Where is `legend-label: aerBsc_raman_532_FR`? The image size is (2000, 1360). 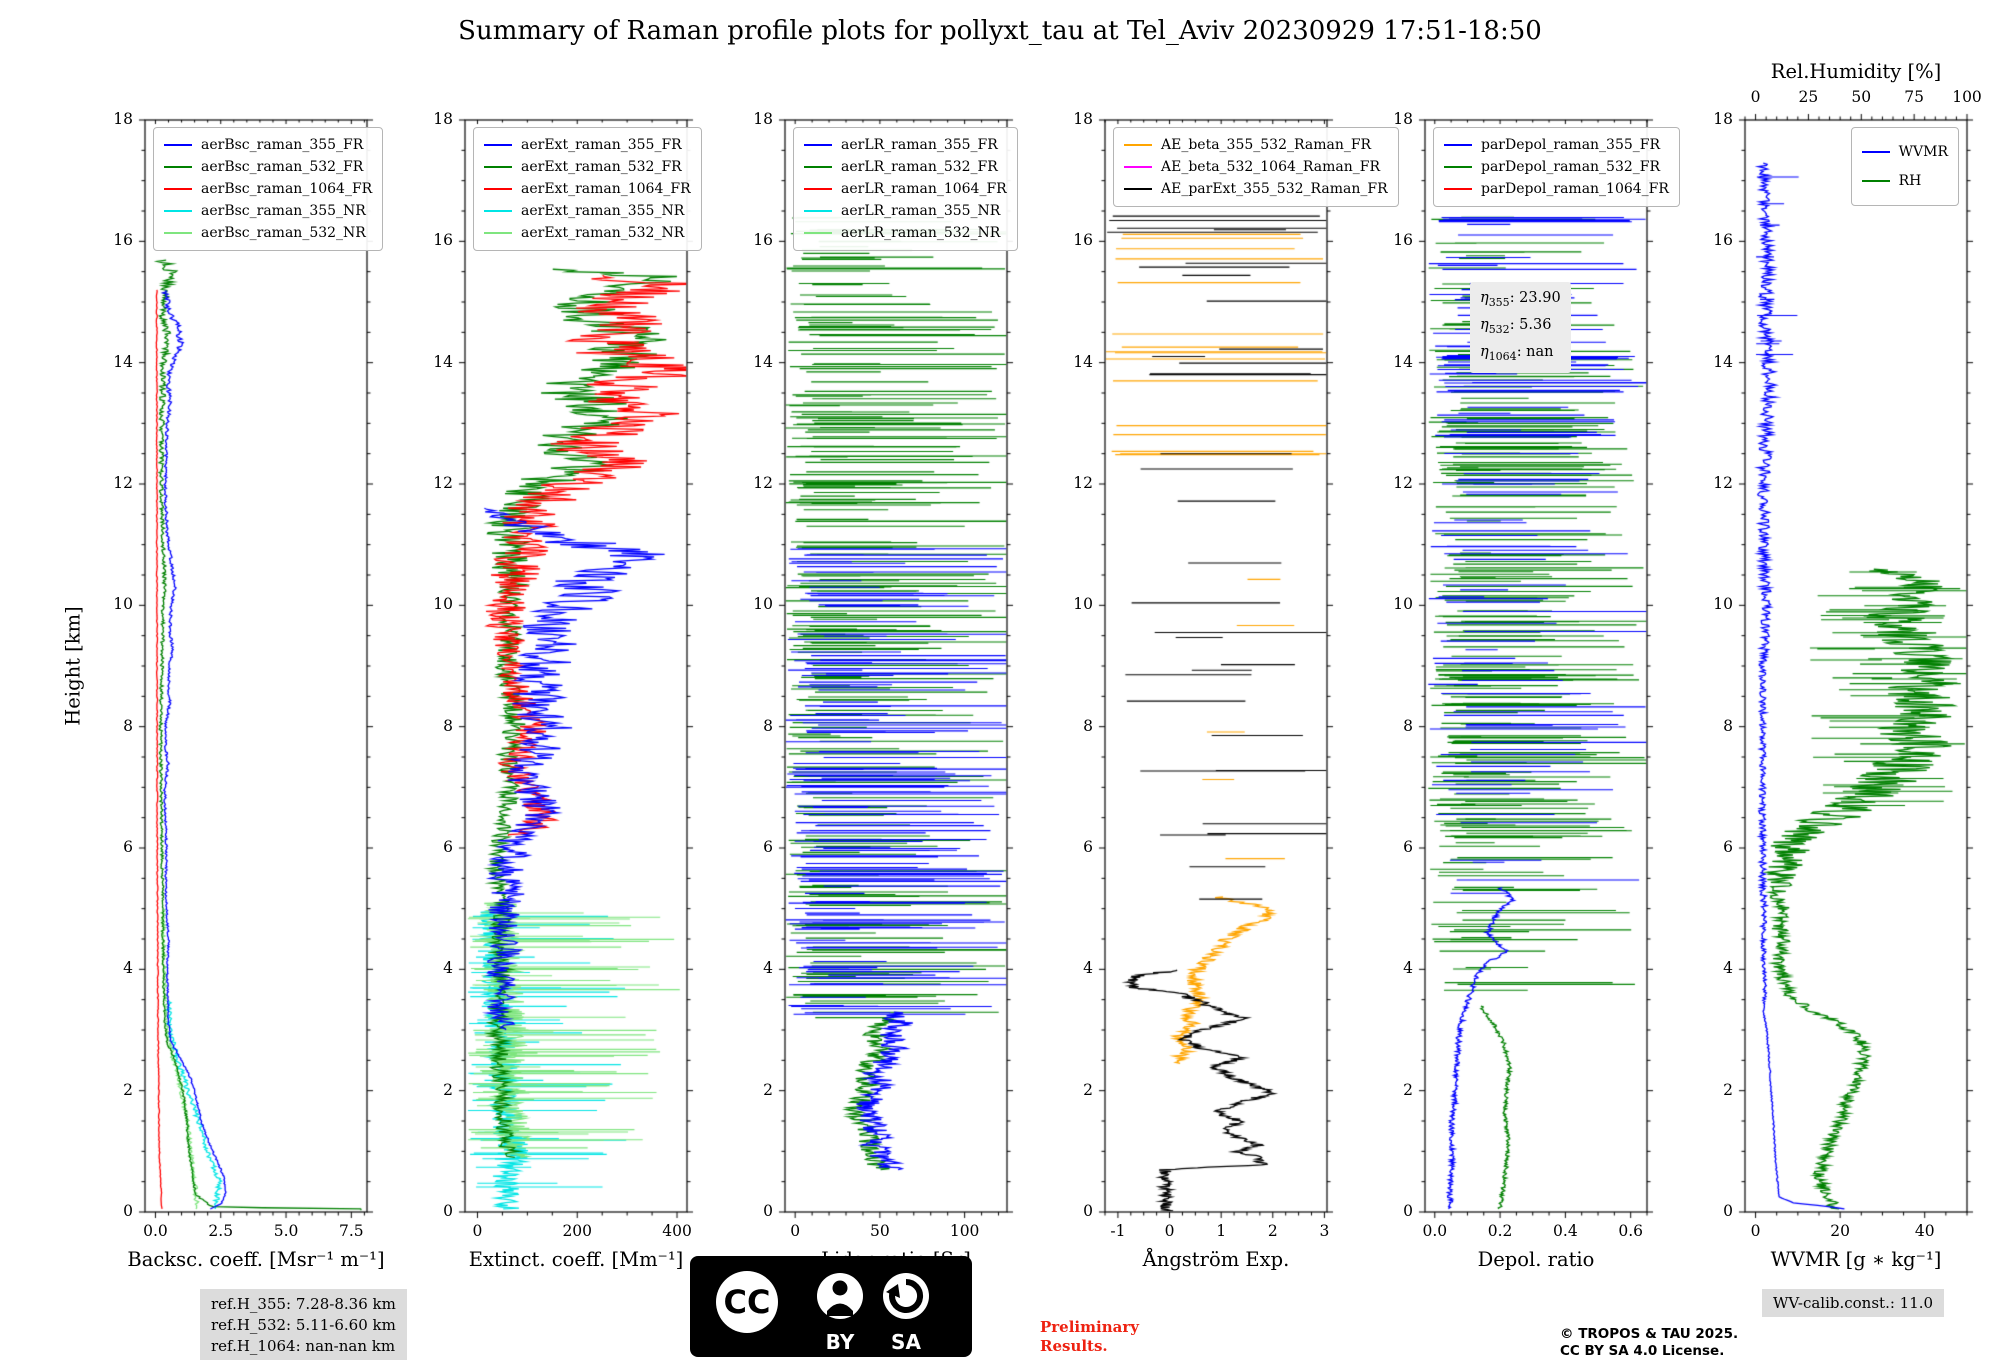
legend-label: aerBsc_raman_532_FR is located at coordinates (282, 167).